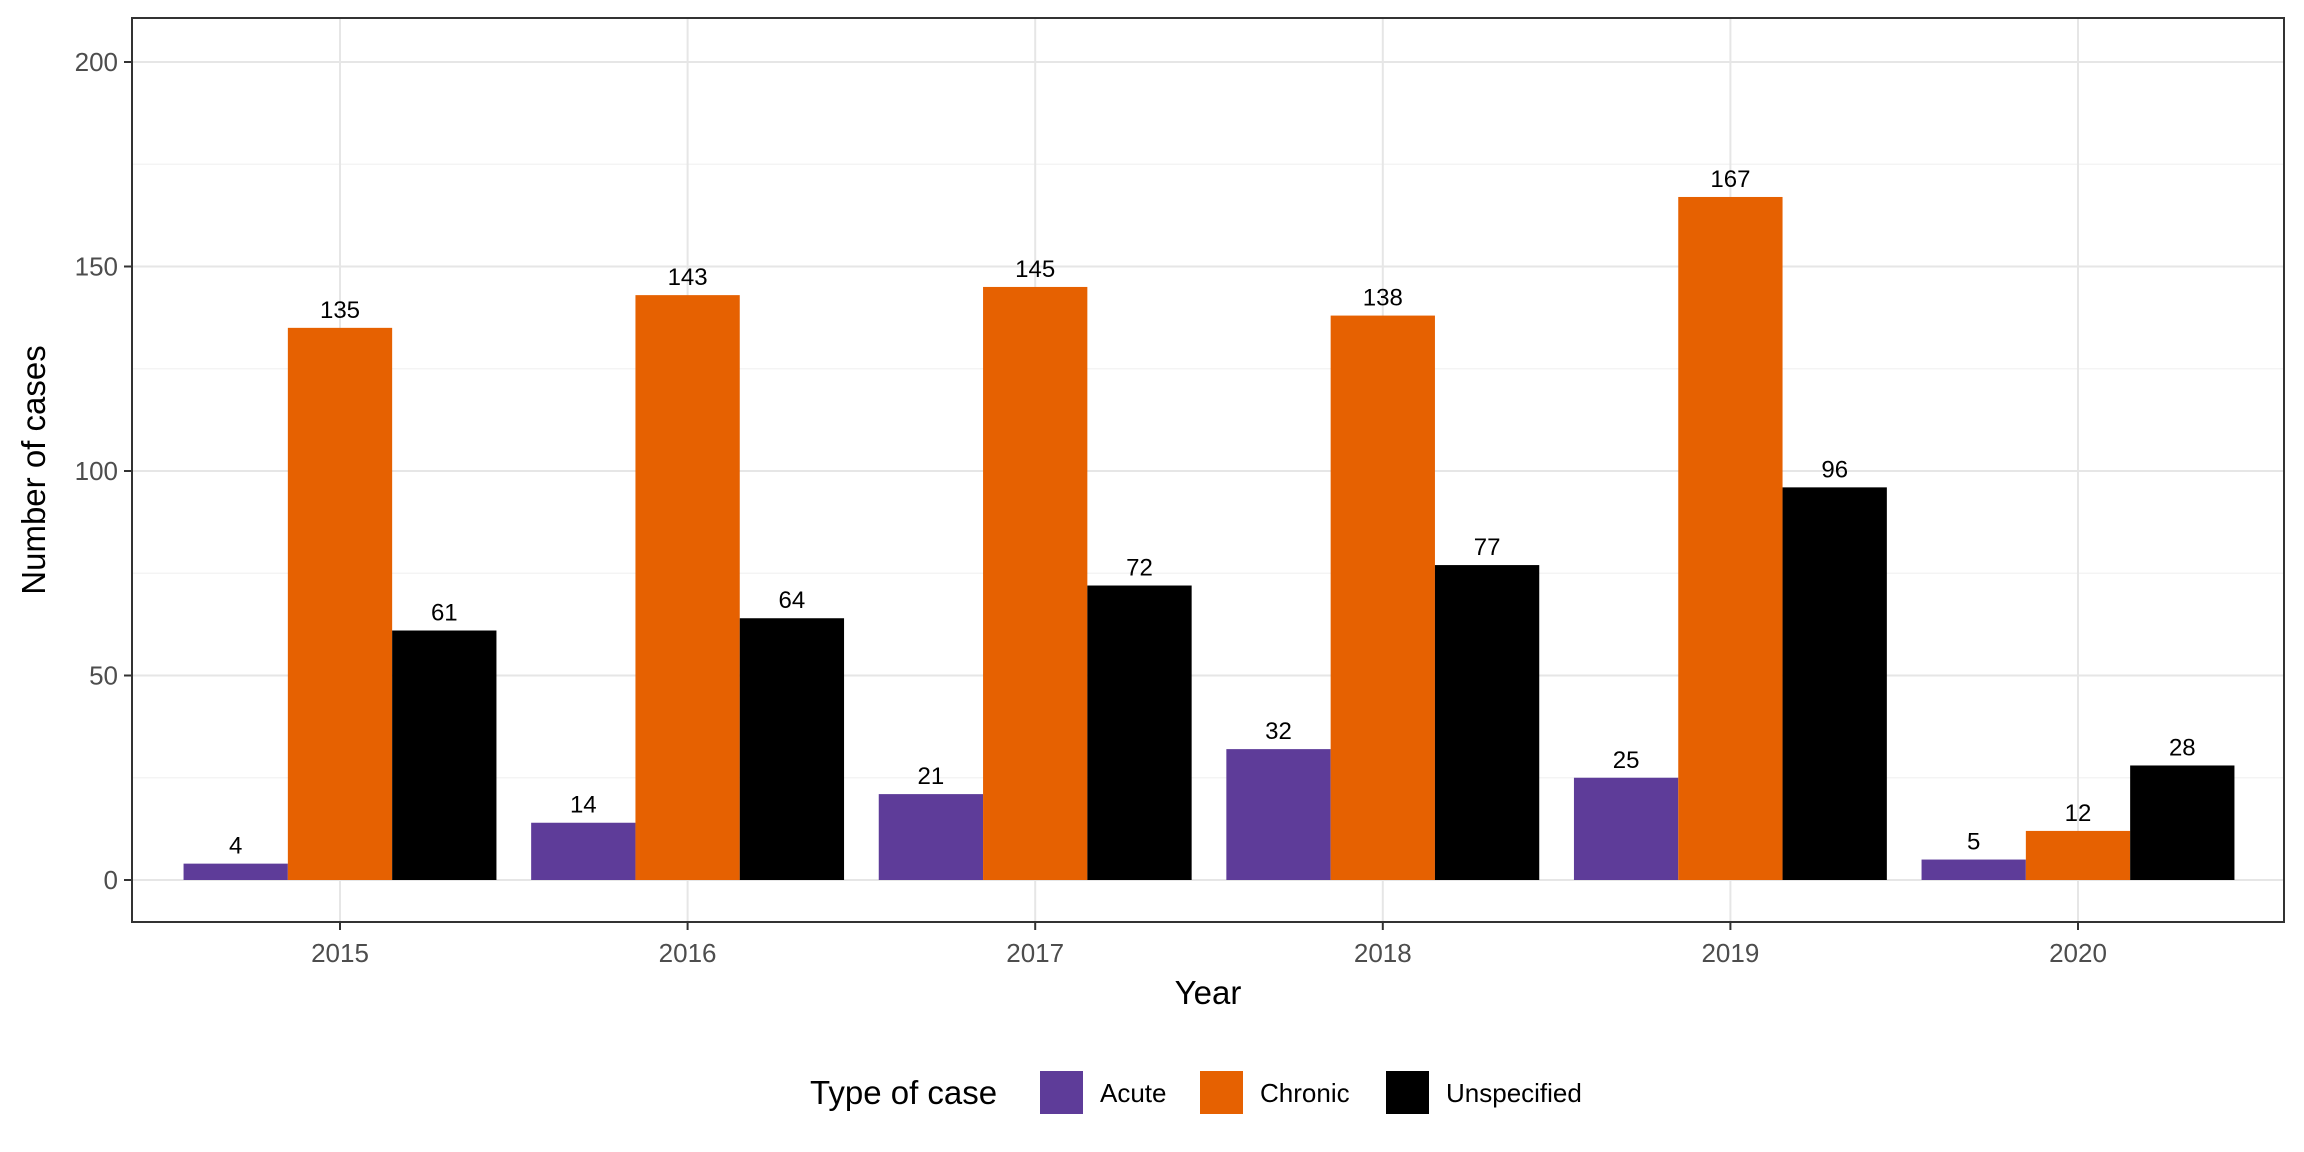 The image size is (2304, 1152). Describe the element at coordinates (2182, 822) in the screenshot. I see `bar-unspecified-2020` at that location.